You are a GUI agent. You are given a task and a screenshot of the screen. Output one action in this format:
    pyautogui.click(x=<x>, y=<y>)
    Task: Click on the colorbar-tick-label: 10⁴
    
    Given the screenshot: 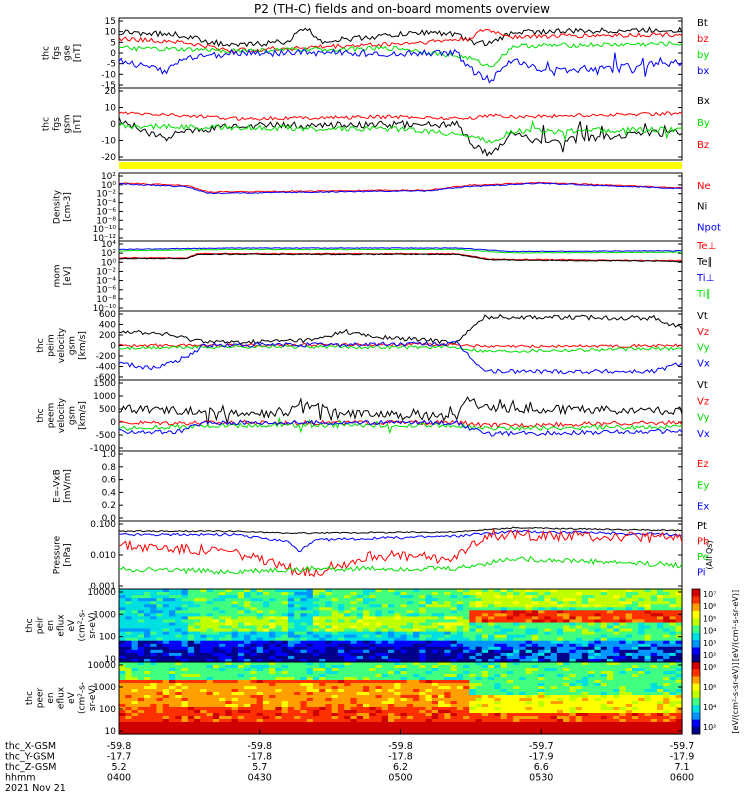 What is the action you would take?
    pyautogui.click(x=709, y=707)
    